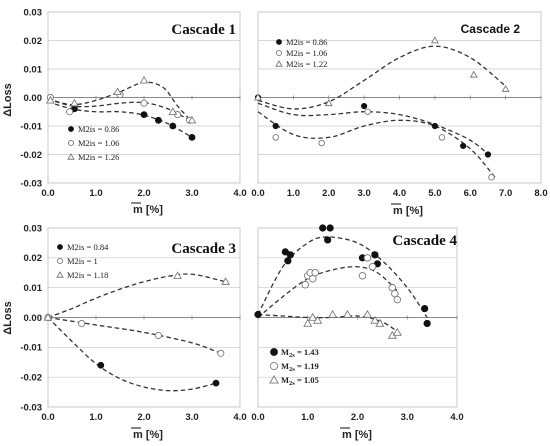 Image resolution: width=550 pixels, height=446 pixels. I want to click on legend-label: M2is = 1.18, so click(87, 275).